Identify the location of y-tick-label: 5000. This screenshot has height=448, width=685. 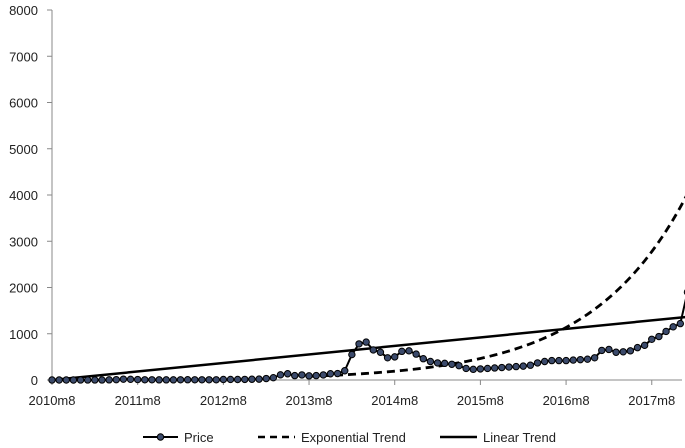
(23, 149).